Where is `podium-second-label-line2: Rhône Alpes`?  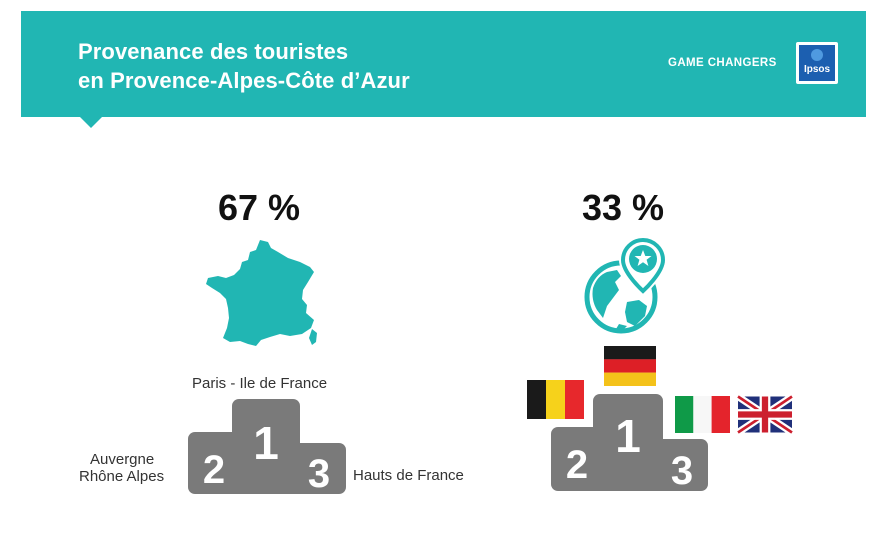 podium-second-label-line2: Rhône Alpes is located at coordinates (122, 476).